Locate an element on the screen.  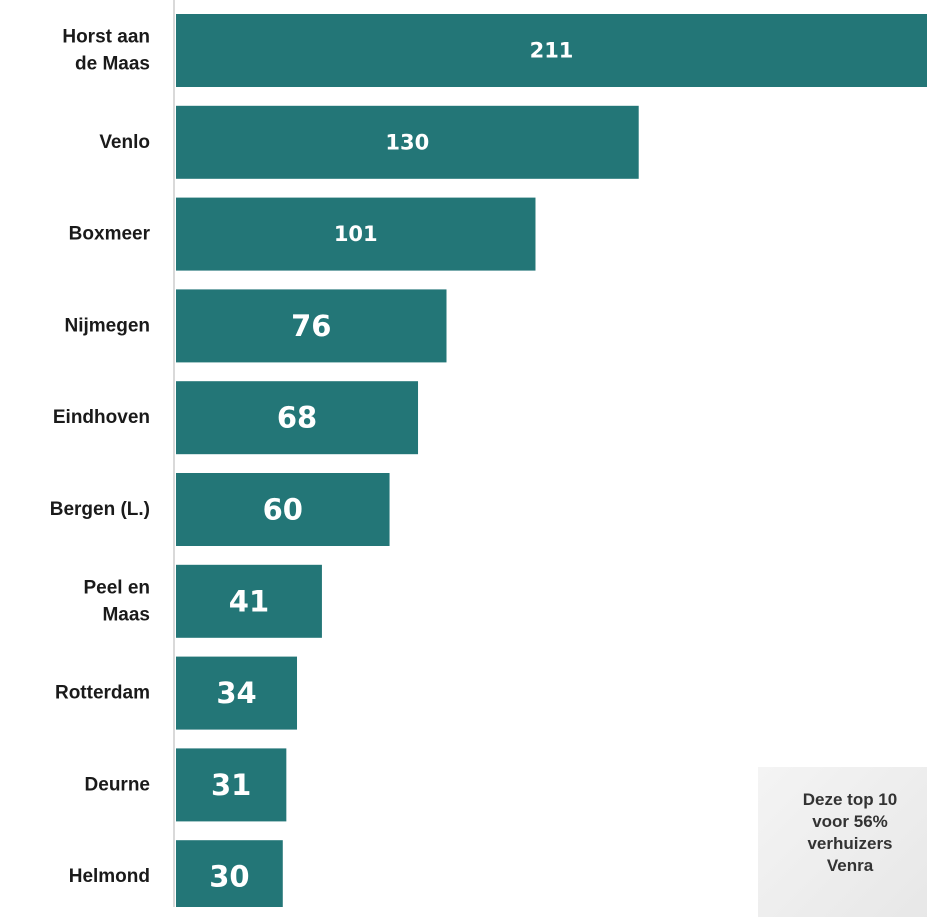
category-label: Horst aan is located at coordinates (106, 37).